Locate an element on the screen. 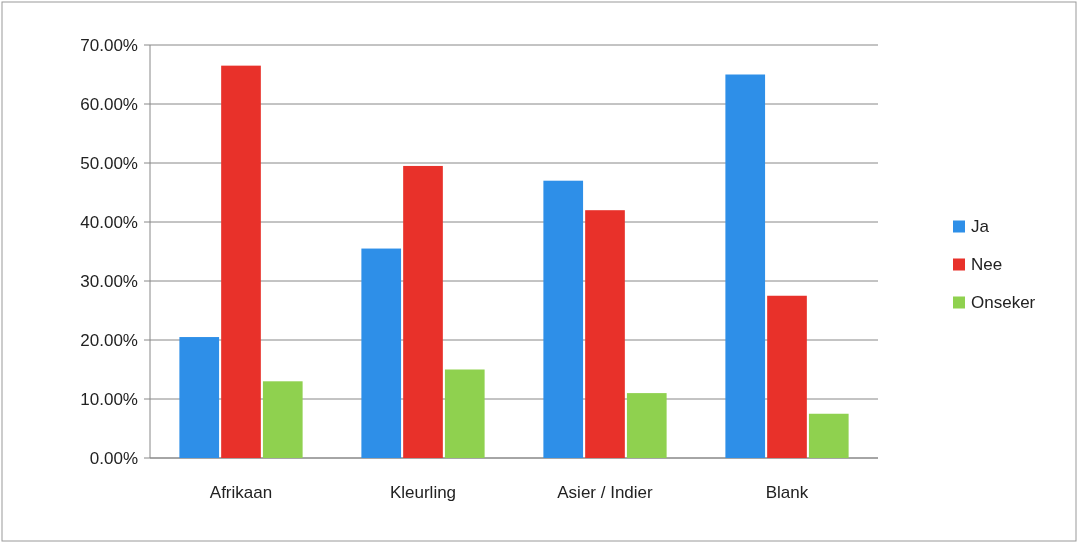 This screenshot has height=543, width=1078. y-tick-label: 60.00% is located at coordinates (109, 104).